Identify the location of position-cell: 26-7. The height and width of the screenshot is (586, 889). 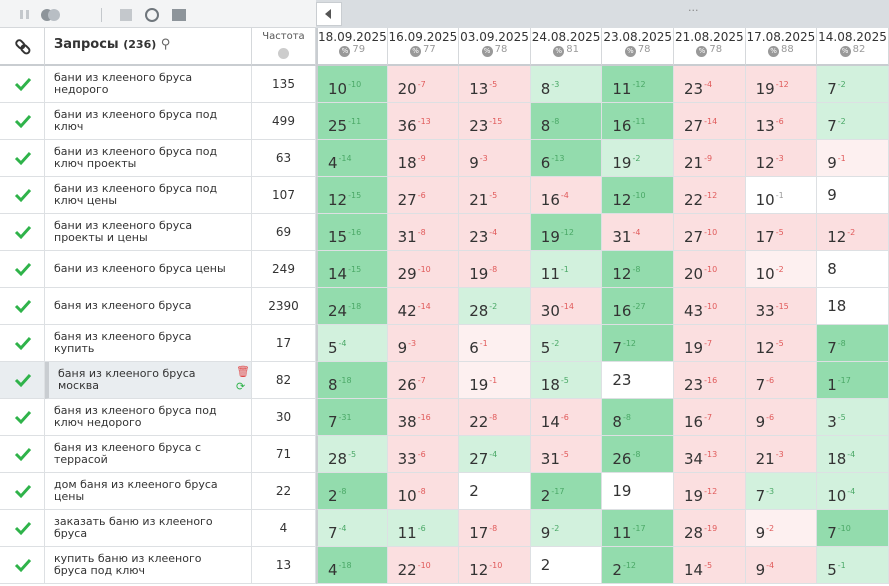
(423, 380).